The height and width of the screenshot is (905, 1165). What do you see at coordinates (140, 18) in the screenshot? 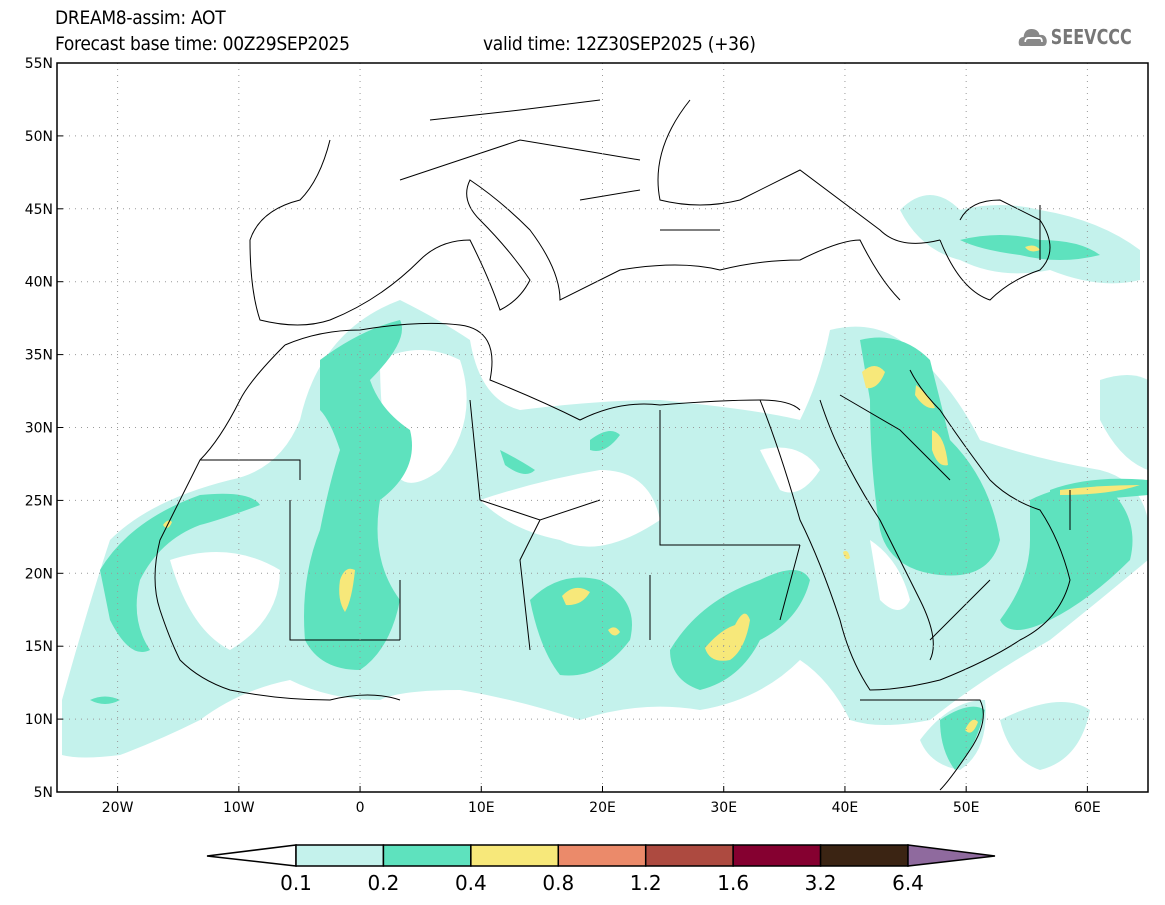
I see `chart-title: DREAM8-assim: AOT` at bounding box center [140, 18].